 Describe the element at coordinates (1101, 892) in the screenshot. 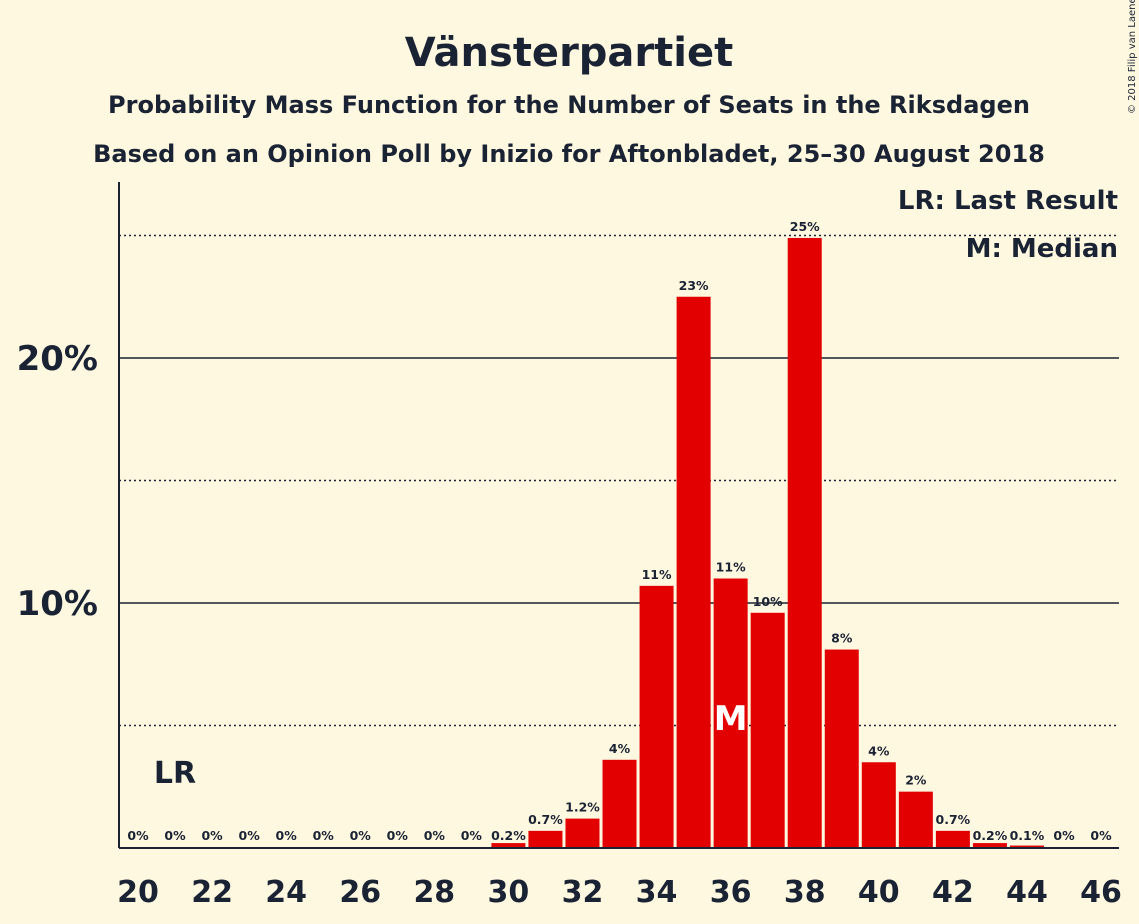

I see `x-tick-label: 46` at that location.